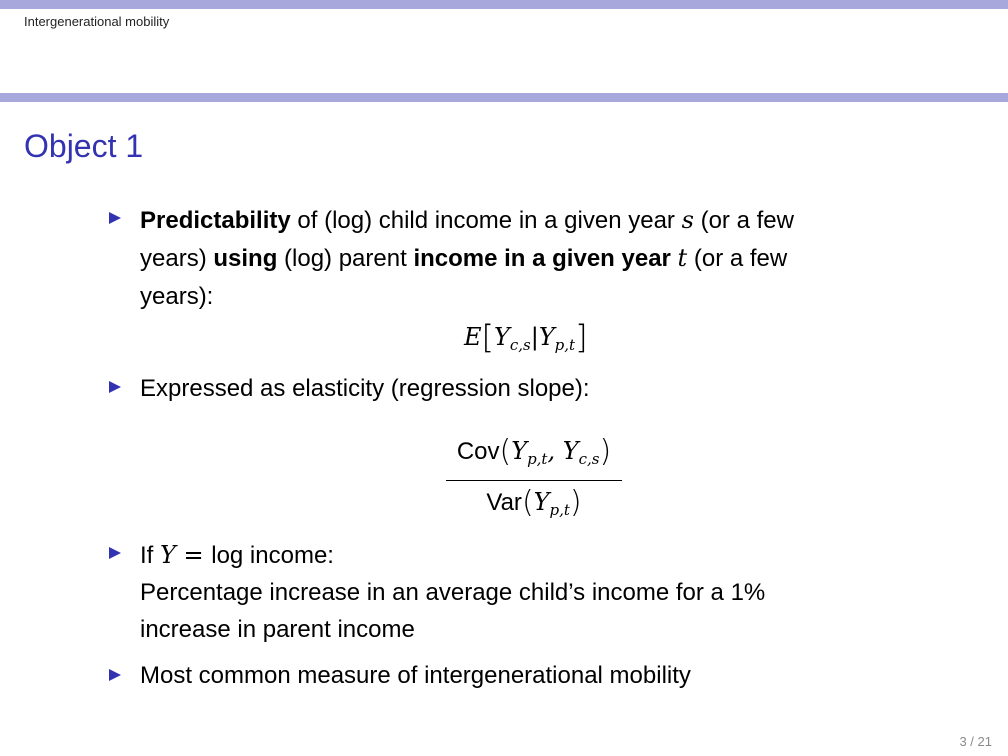 The image size is (1008, 756). Describe the element at coordinates (504, 502) in the screenshot. I see `var-label: Var` at that location.